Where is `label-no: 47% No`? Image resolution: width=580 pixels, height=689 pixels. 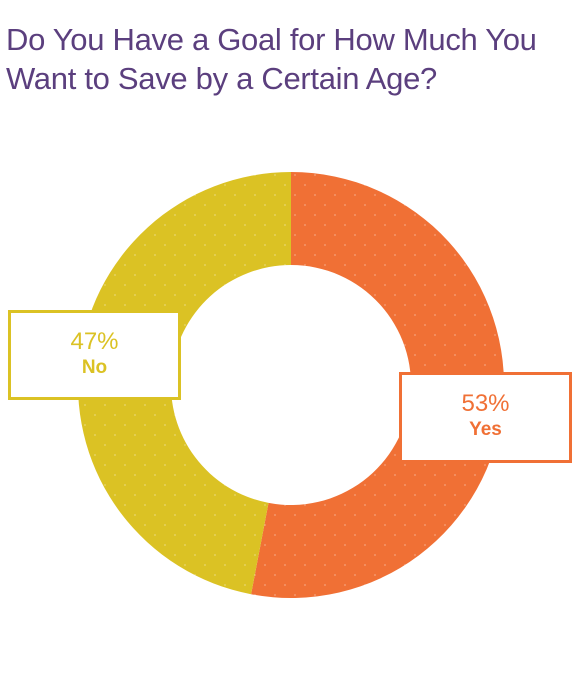
label-no: 47% No is located at coordinates (94, 355).